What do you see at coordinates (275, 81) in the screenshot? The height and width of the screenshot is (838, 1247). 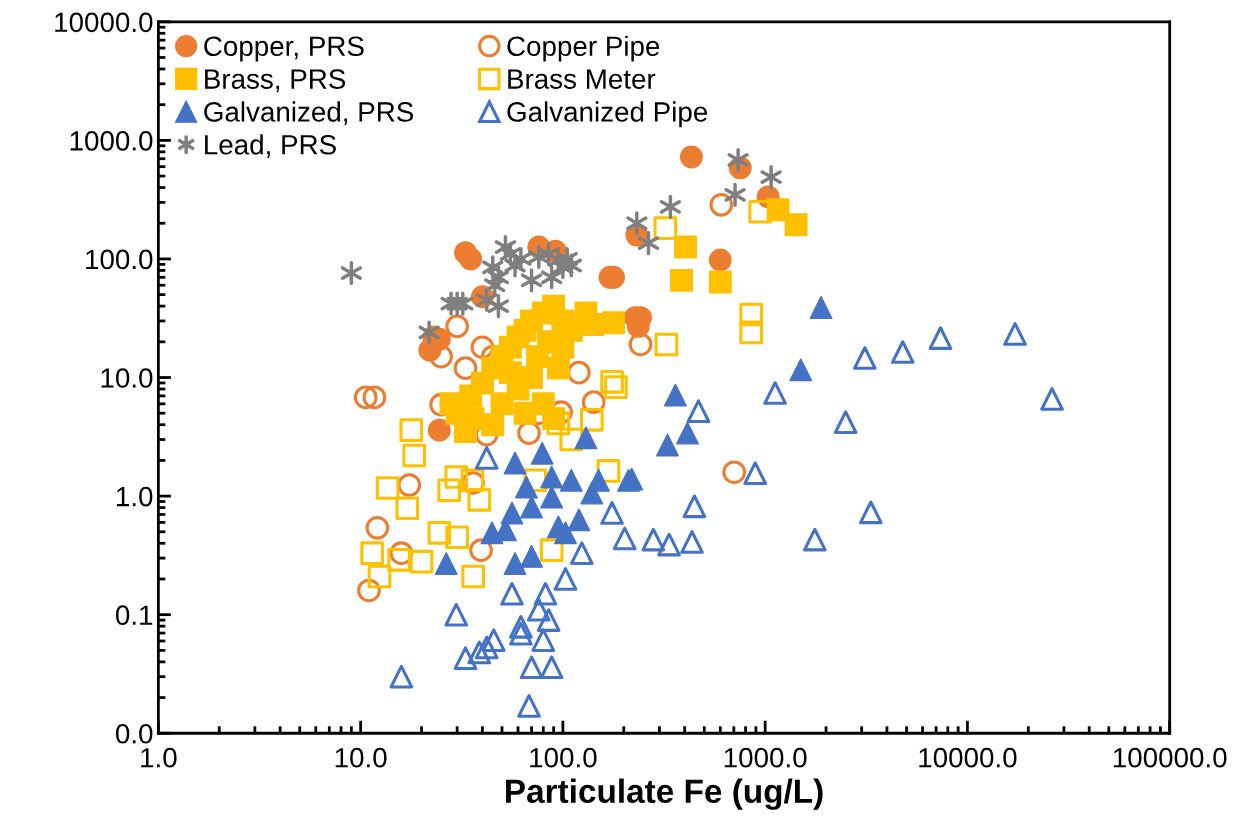 I see `legend-label: Brass, PRS` at bounding box center [275, 81].